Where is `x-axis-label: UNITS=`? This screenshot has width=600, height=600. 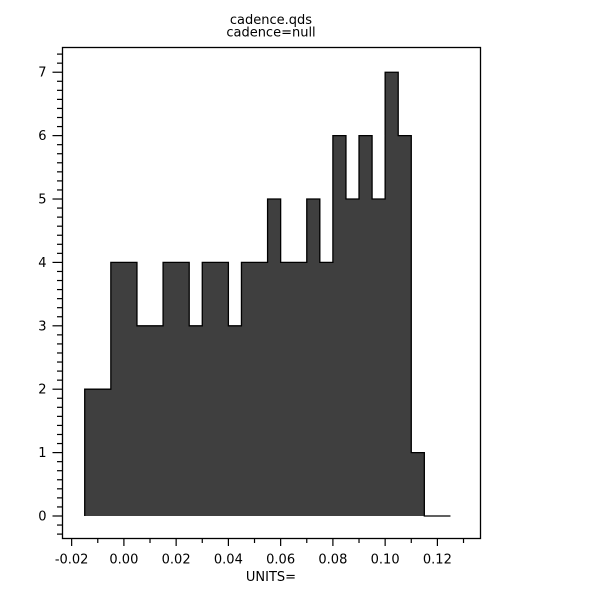 x-axis-label: UNITS= is located at coordinates (271, 577).